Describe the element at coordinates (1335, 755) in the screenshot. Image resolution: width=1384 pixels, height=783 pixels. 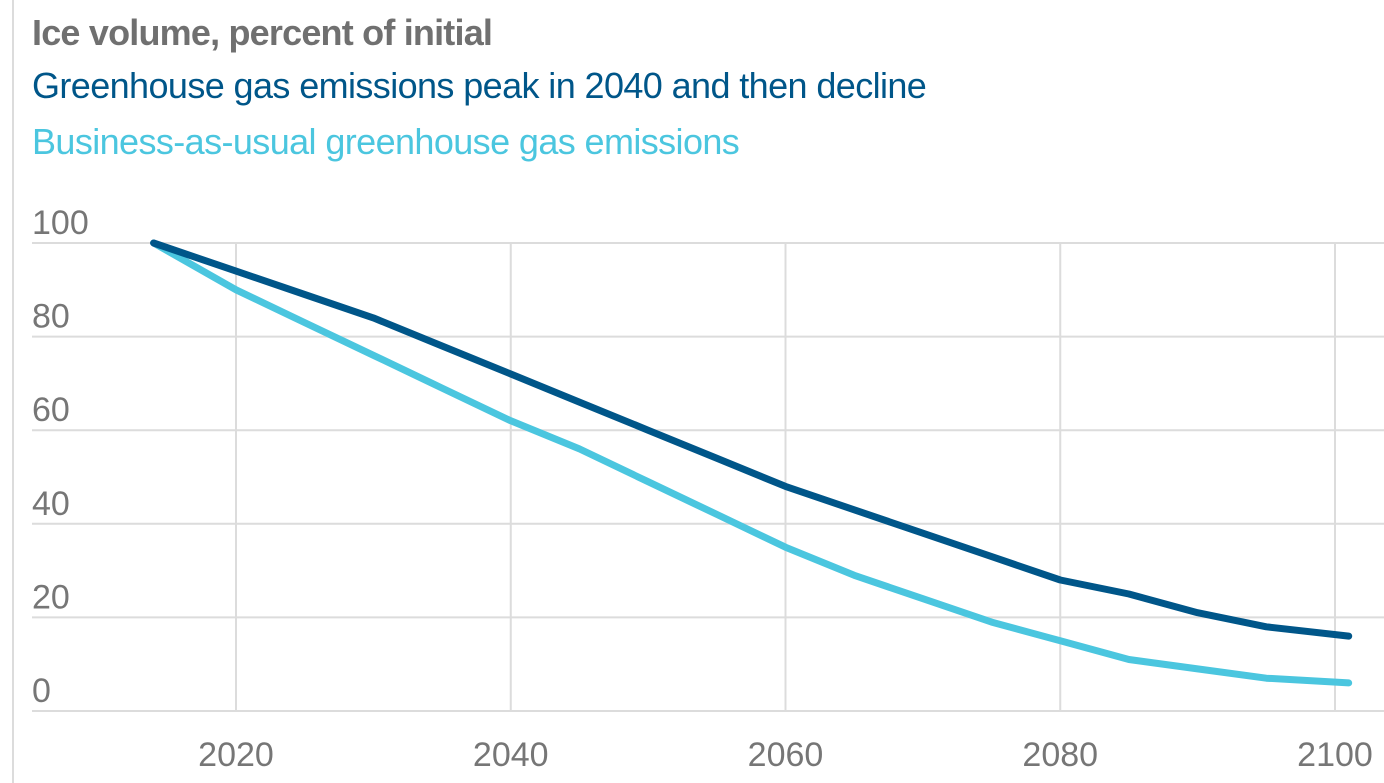
I see `x-tick-label-2100: 2100` at that location.